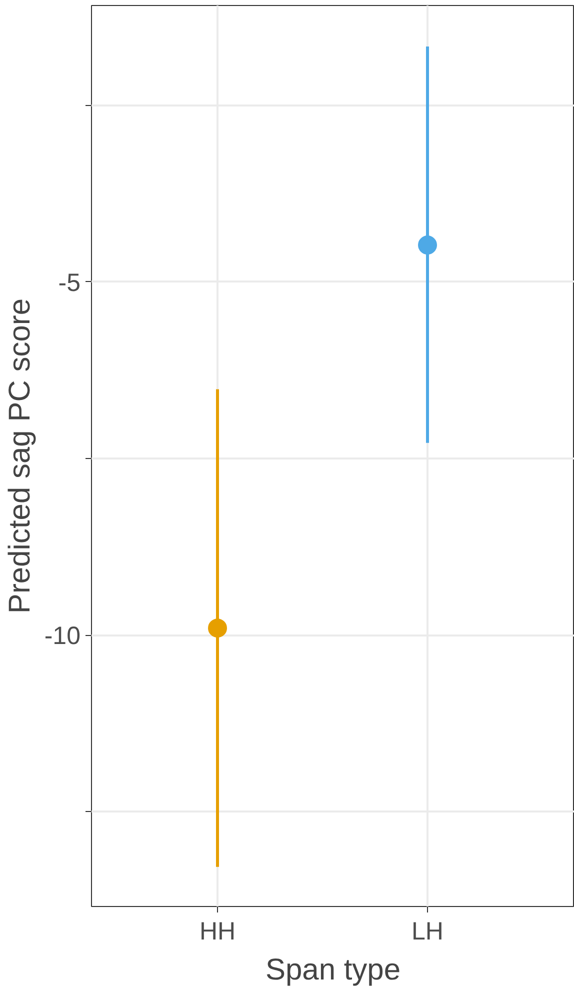  Describe the element at coordinates (428, 932) in the screenshot. I see `x-tick-label: LH` at that location.